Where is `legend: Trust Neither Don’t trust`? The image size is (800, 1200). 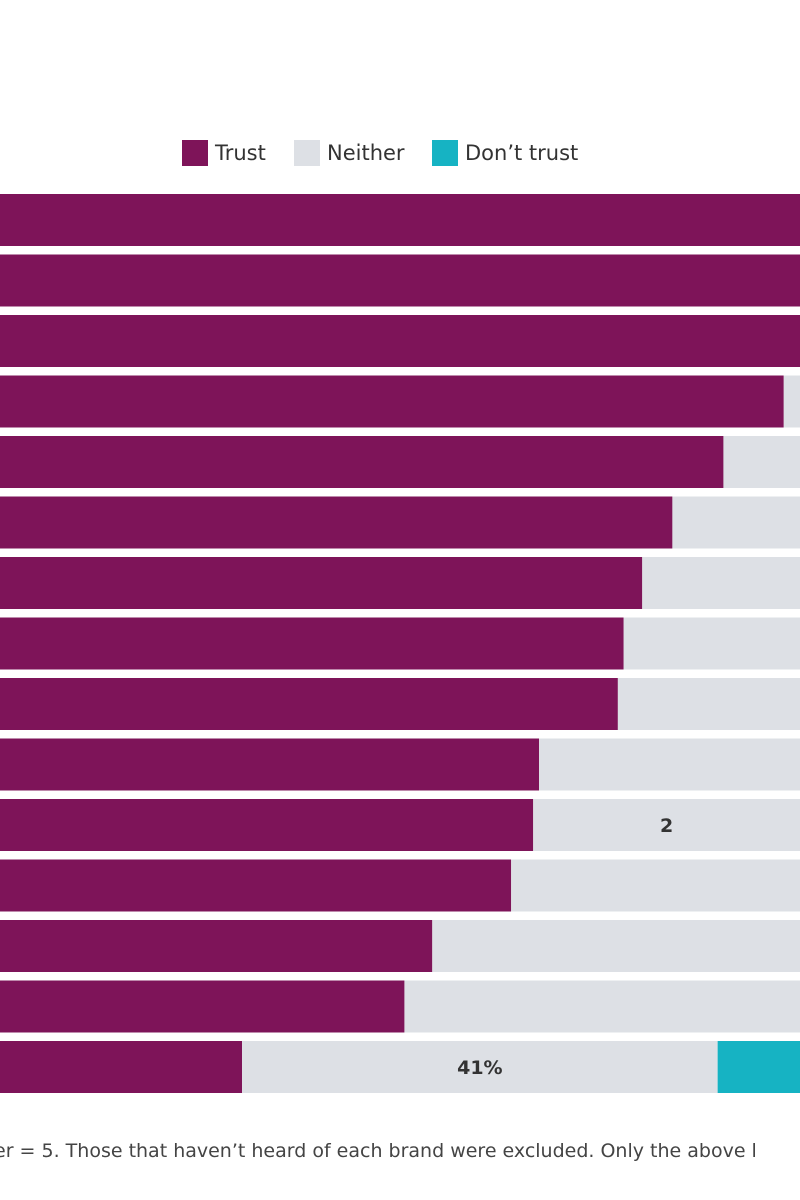 legend: Trust Neither Don’t trust is located at coordinates (380, 153).